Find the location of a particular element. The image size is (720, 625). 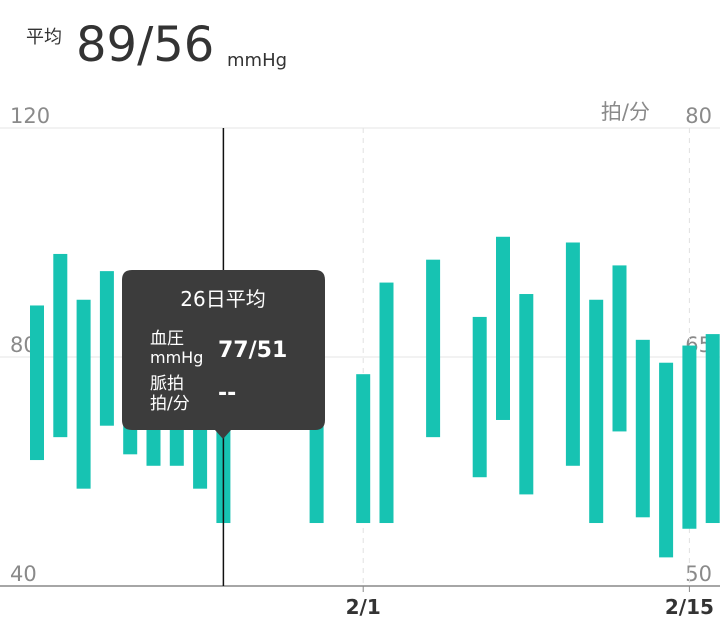

tooltip-box is located at coordinates (223, 354).